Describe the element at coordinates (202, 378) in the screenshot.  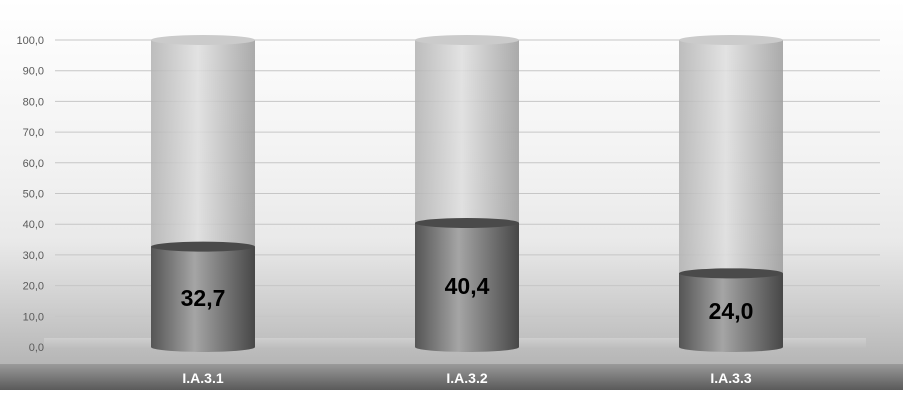
I see `x-tick-label: I.A.3.1` at that location.